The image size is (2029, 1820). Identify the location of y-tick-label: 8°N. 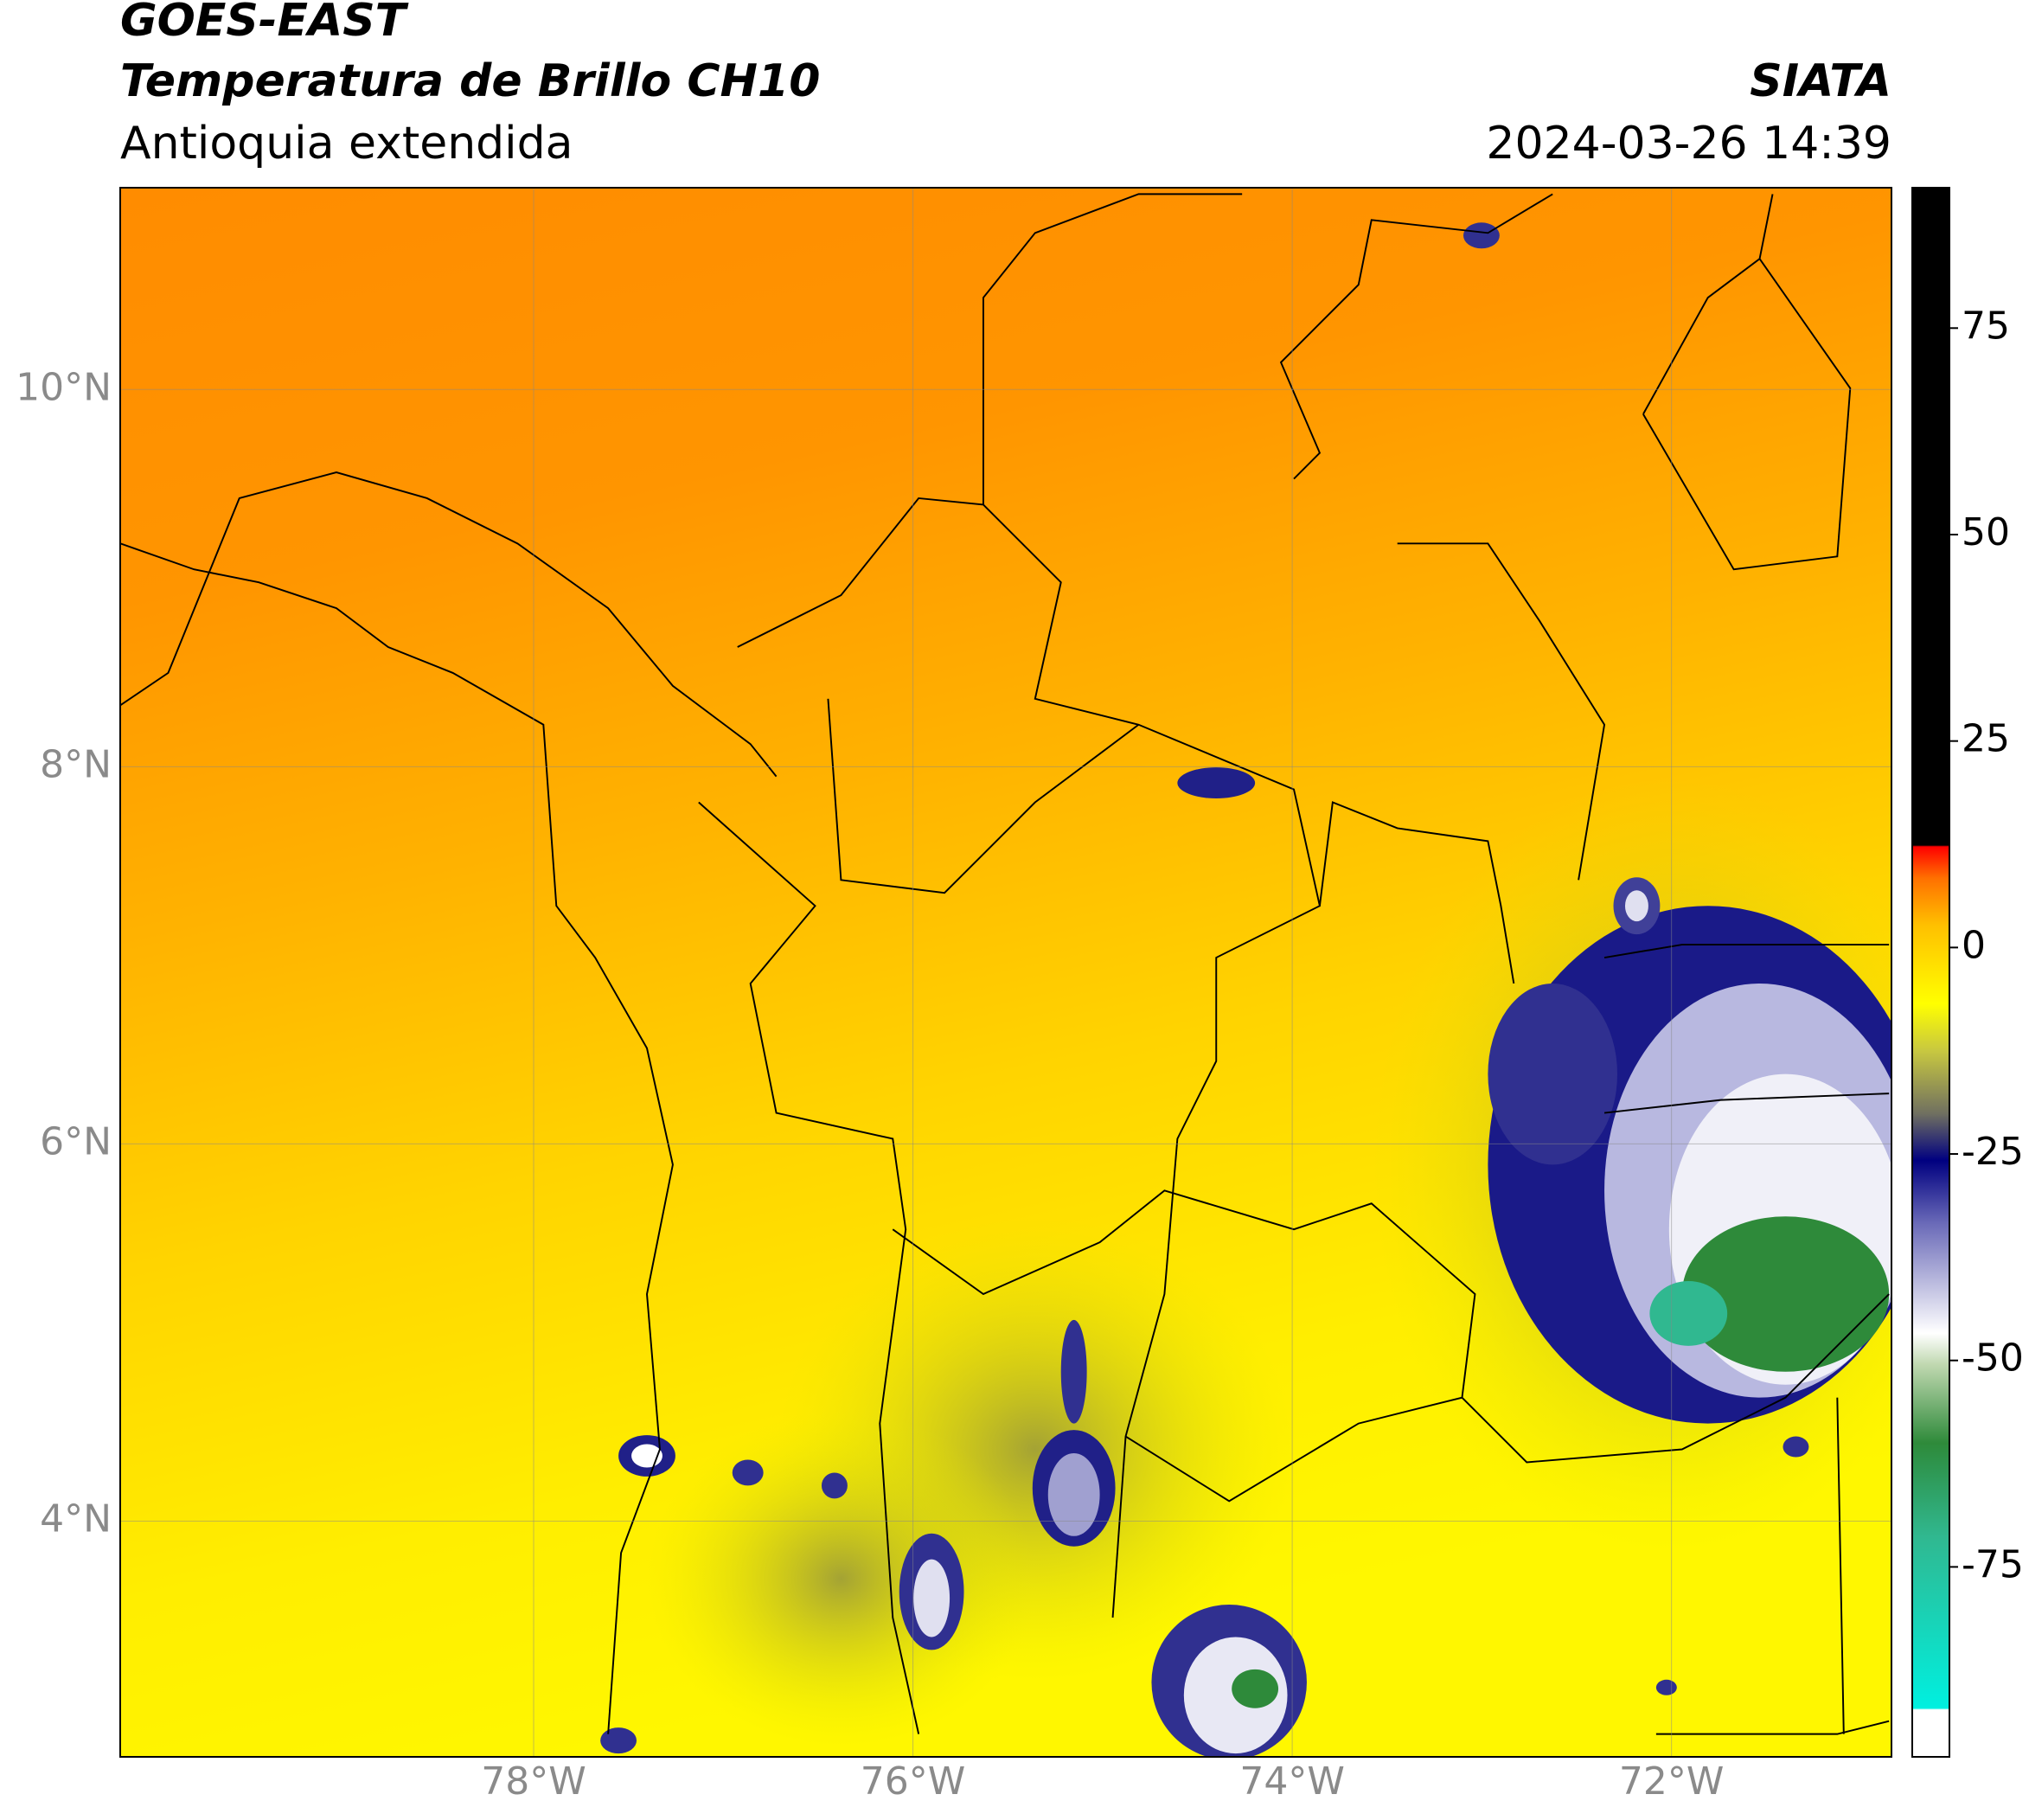
(76, 764).